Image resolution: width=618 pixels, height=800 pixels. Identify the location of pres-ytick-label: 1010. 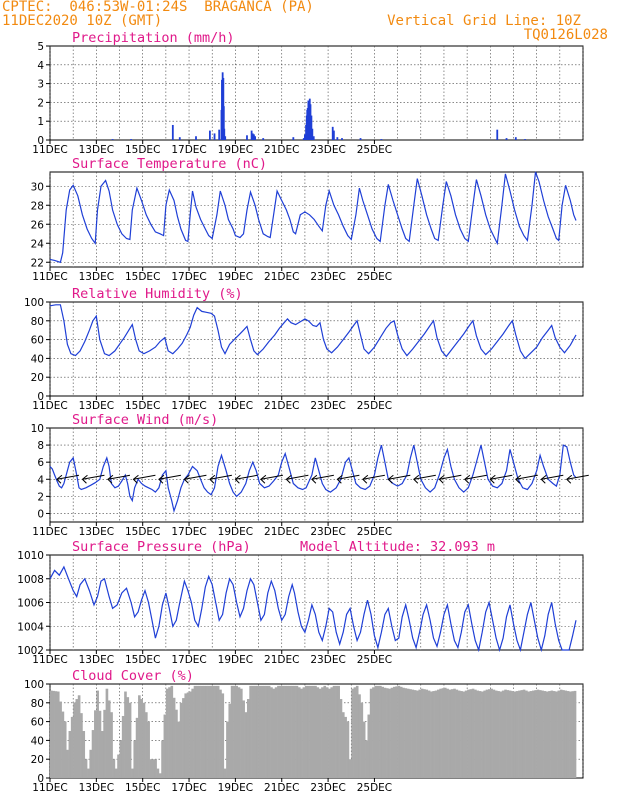
(30, 556).